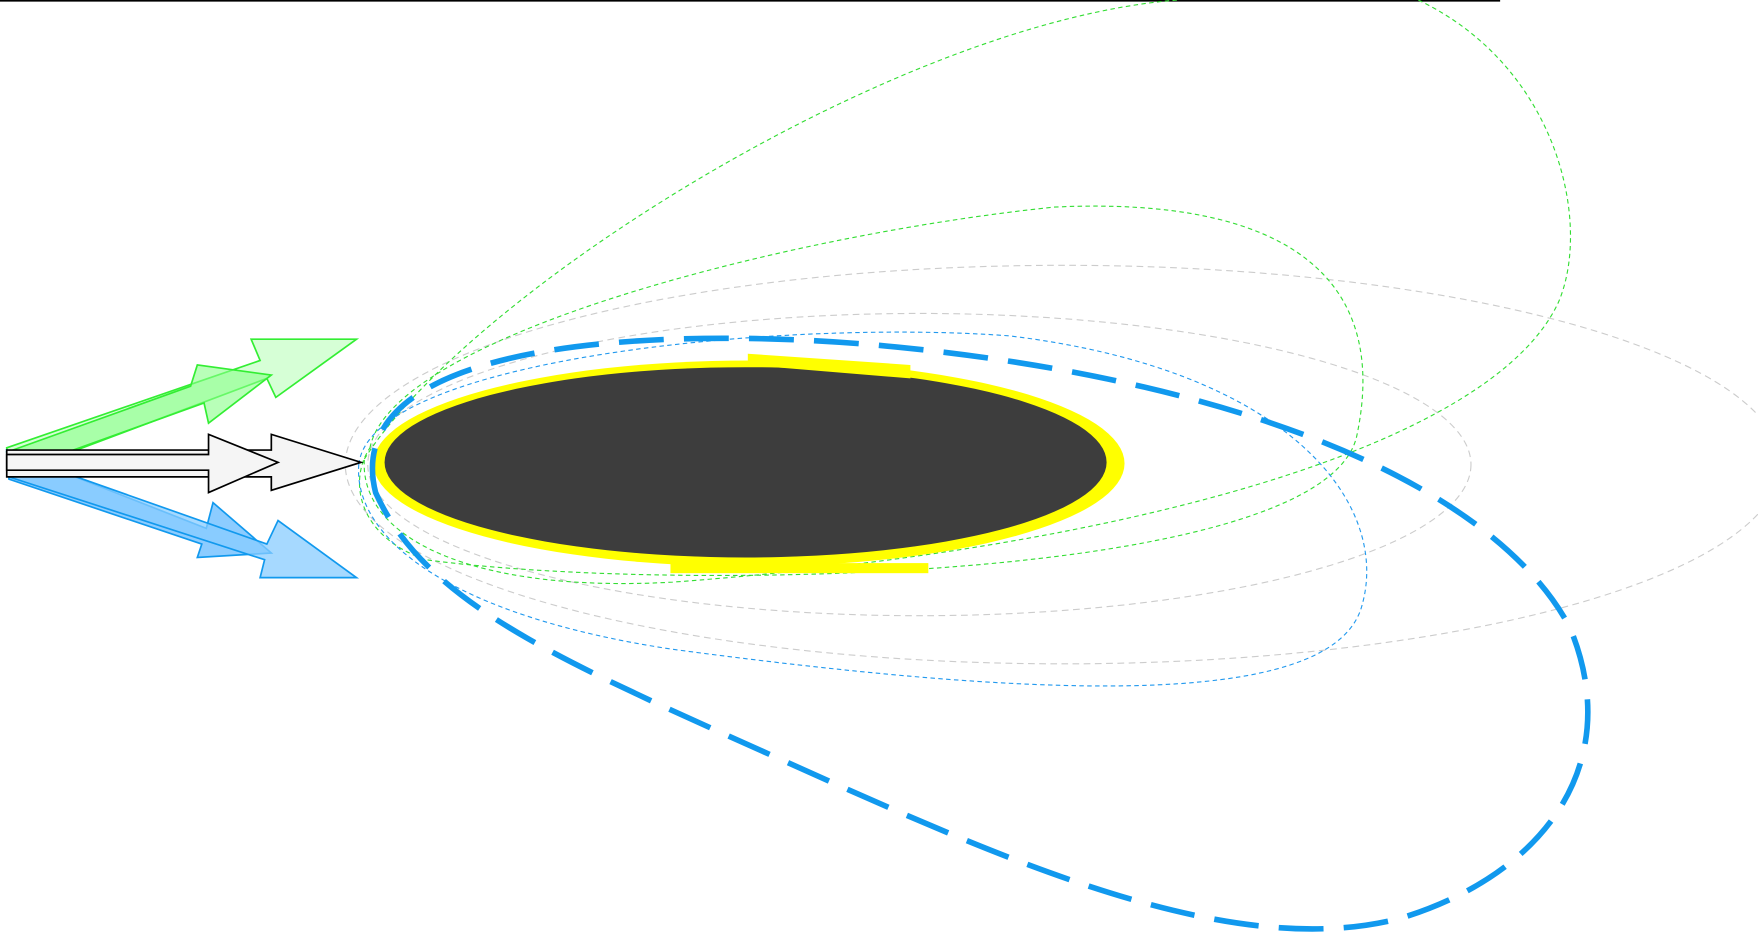  I want to click on arrows, so click(184, 458).